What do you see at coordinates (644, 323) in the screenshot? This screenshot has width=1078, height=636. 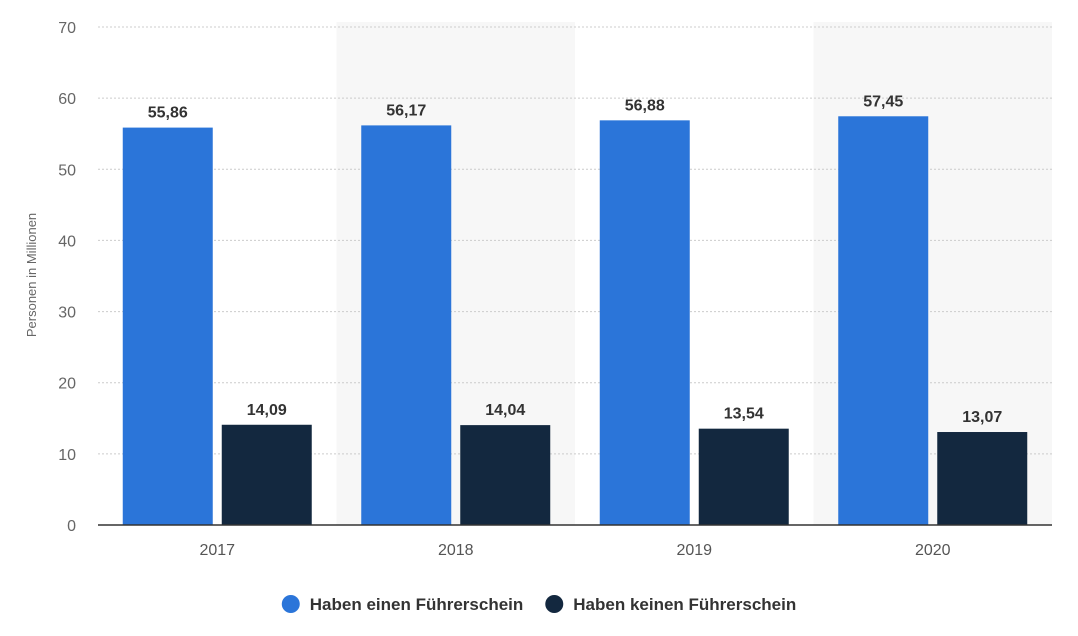 I see `bar-2019-mit` at bounding box center [644, 323].